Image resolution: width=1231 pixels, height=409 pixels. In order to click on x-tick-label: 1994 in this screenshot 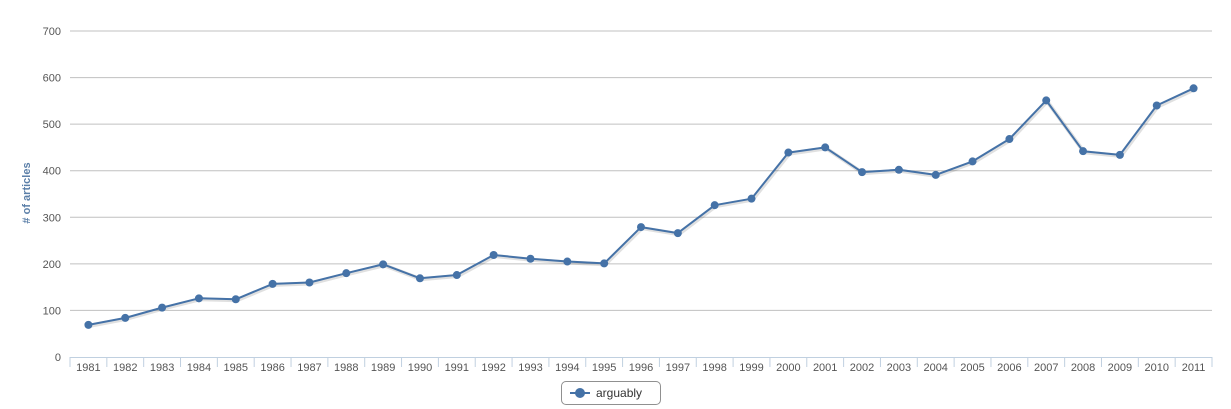, I will do `click(567, 368)`.